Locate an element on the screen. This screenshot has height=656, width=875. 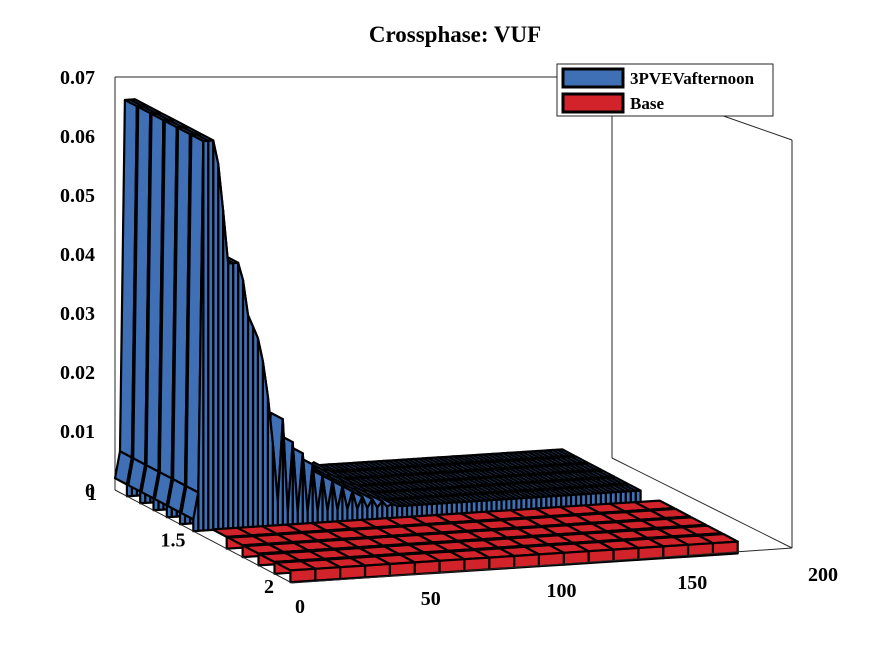
legend-label-series-2: Base is located at coordinates (647, 103).